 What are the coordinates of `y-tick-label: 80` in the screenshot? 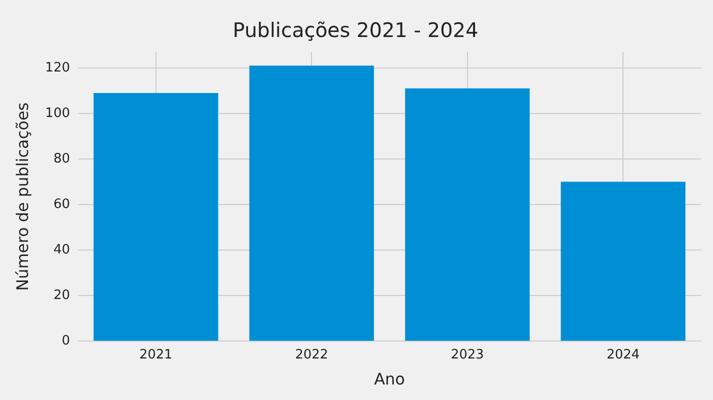 It's located at (61, 158).